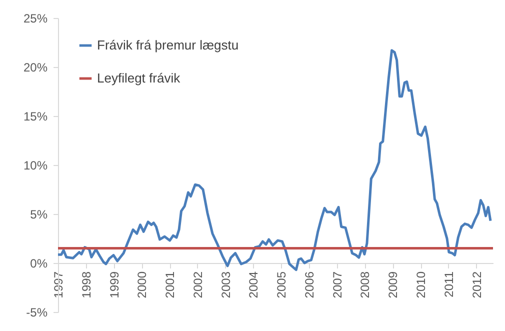 This screenshot has height=331, width=505. I want to click on x-tick-label: 2010, so click(421, 284).